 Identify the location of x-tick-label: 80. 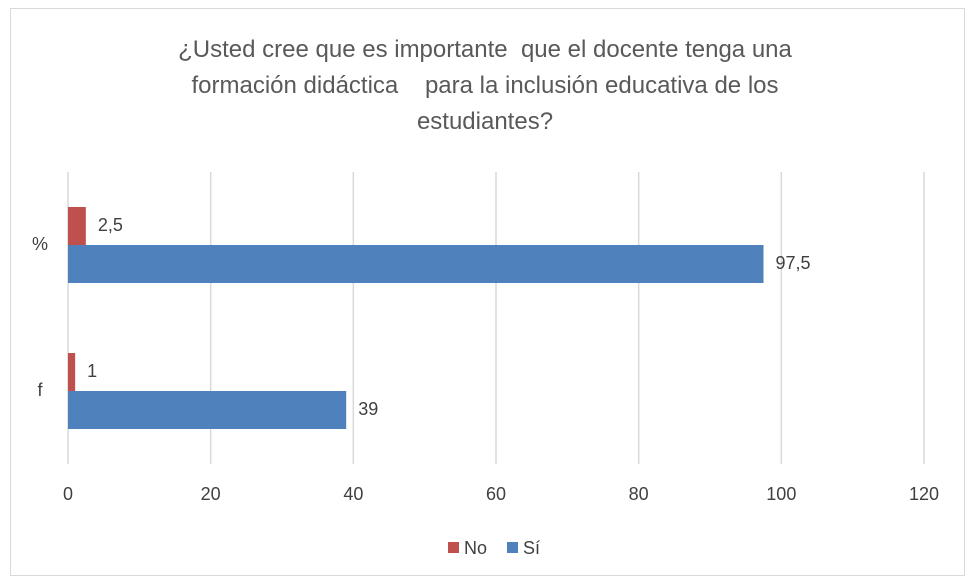
(639, 494).